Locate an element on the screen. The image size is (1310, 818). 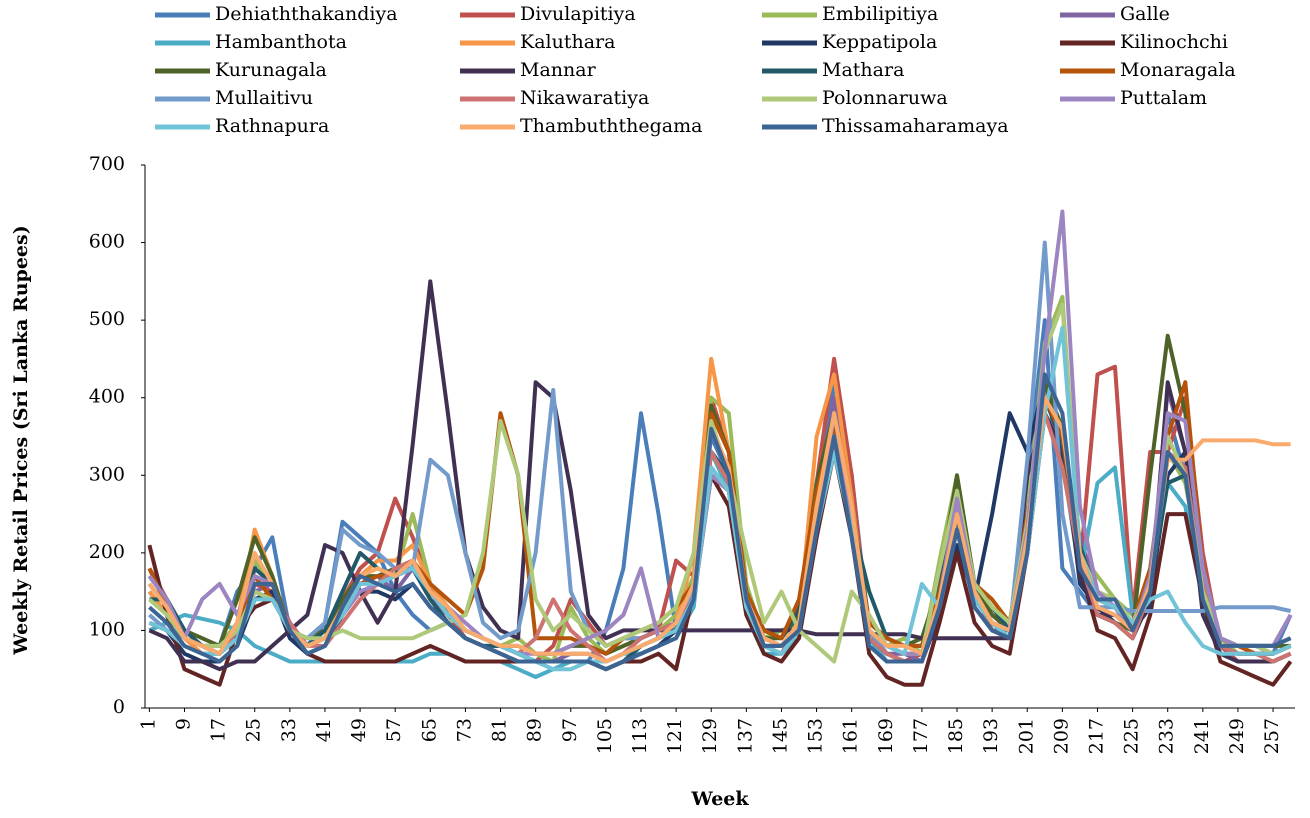
x-tick-label: 257 is located at coordinates (1272, 736).